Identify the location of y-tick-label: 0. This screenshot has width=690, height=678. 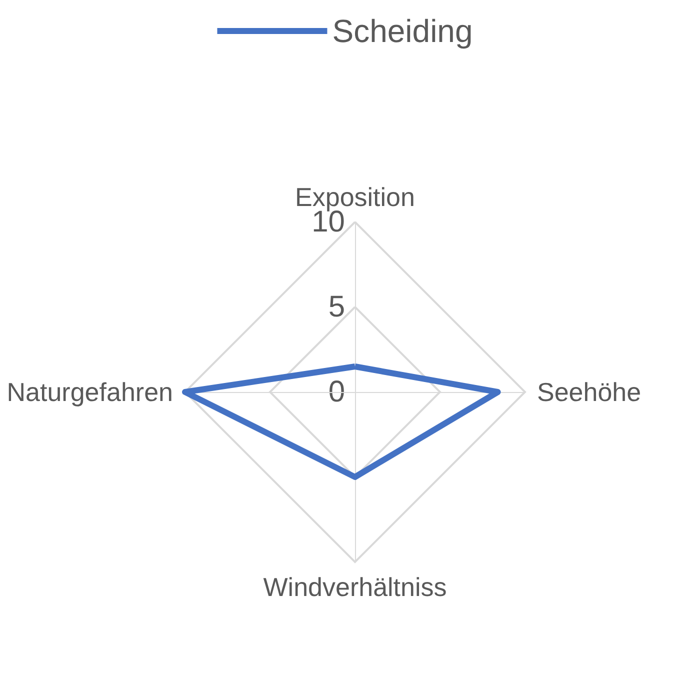
(336, 392).